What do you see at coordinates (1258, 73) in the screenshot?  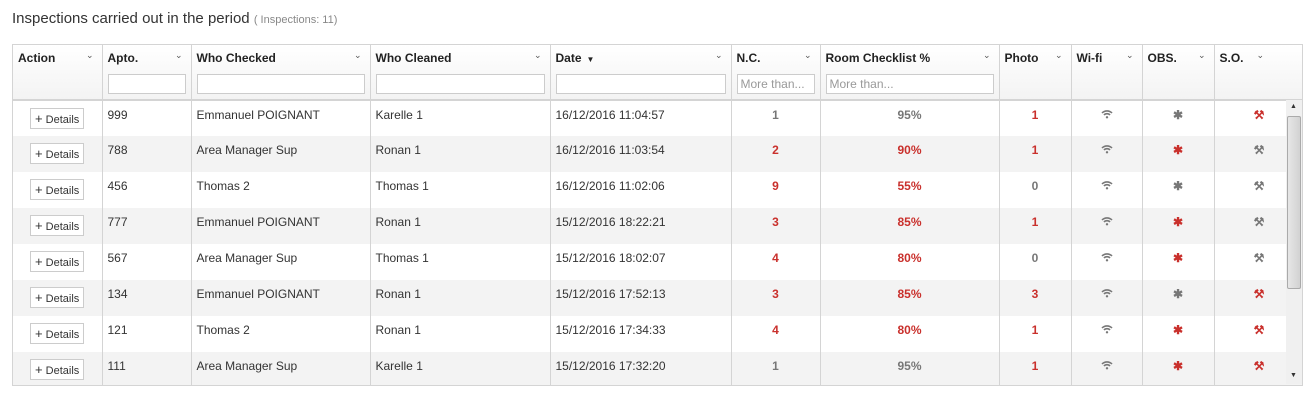 I see `column-header-s-o: S.O. ⌄` at bounding box center [1258, 73].